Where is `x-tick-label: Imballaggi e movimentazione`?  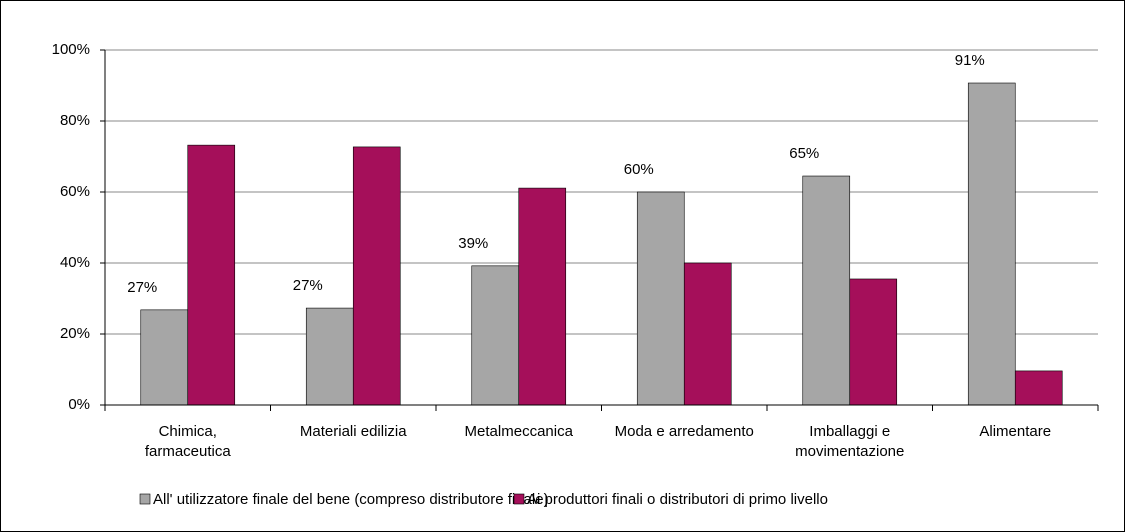 x-tick-label: Imballaggi e movimentazione is located at coordinates (849, 441).